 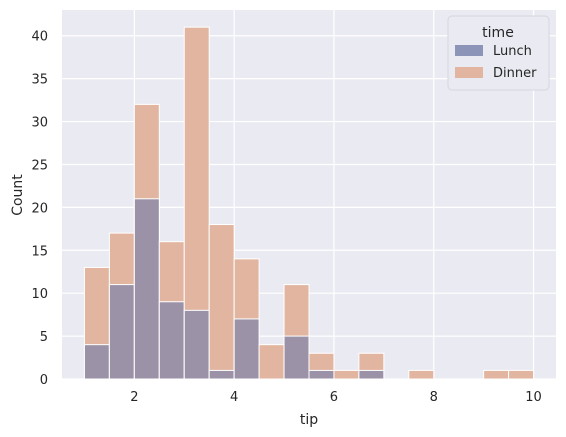 I want to click on y-tick-label: 5, so click(x=44, y=337).